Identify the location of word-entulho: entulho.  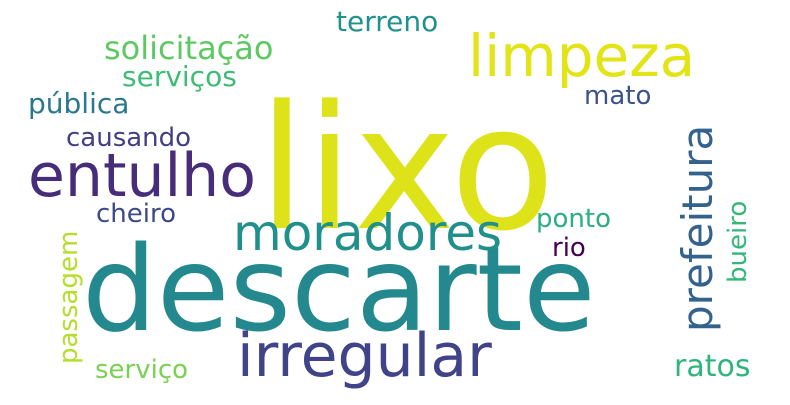
(142, 176).